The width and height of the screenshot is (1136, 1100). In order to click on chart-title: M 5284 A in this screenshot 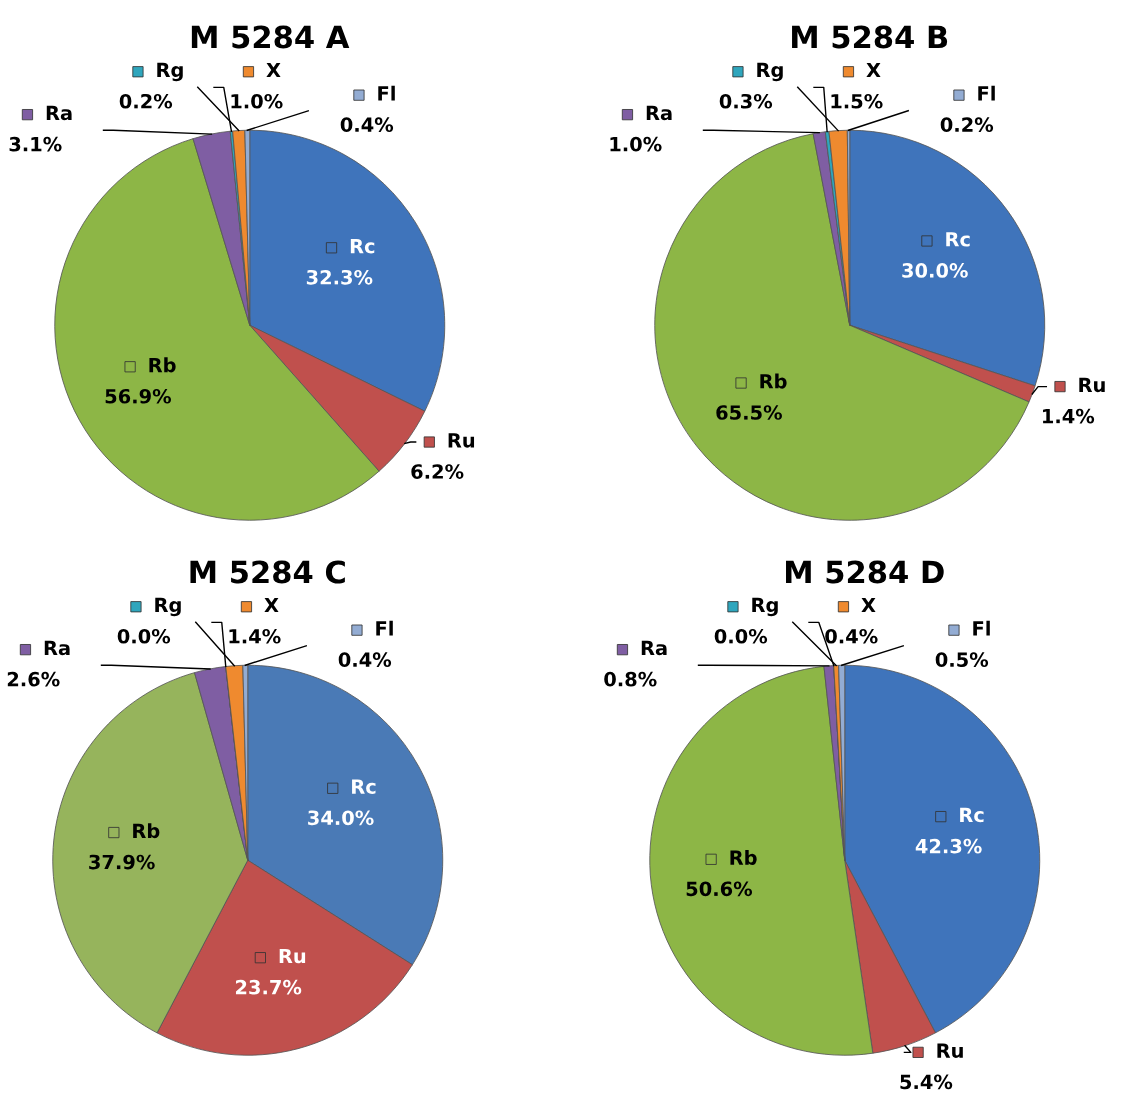, I will do `click(270, 37)`.